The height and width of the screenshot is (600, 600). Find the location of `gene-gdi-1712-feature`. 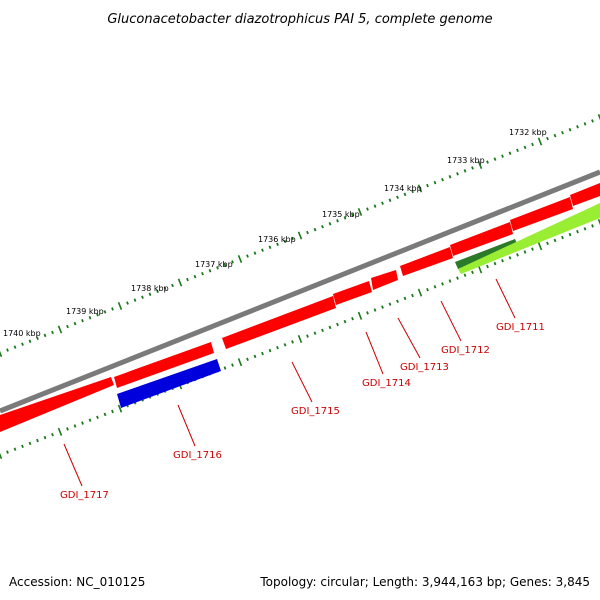

gene-gdi-1712-feature is located at coordinates (481, 239).